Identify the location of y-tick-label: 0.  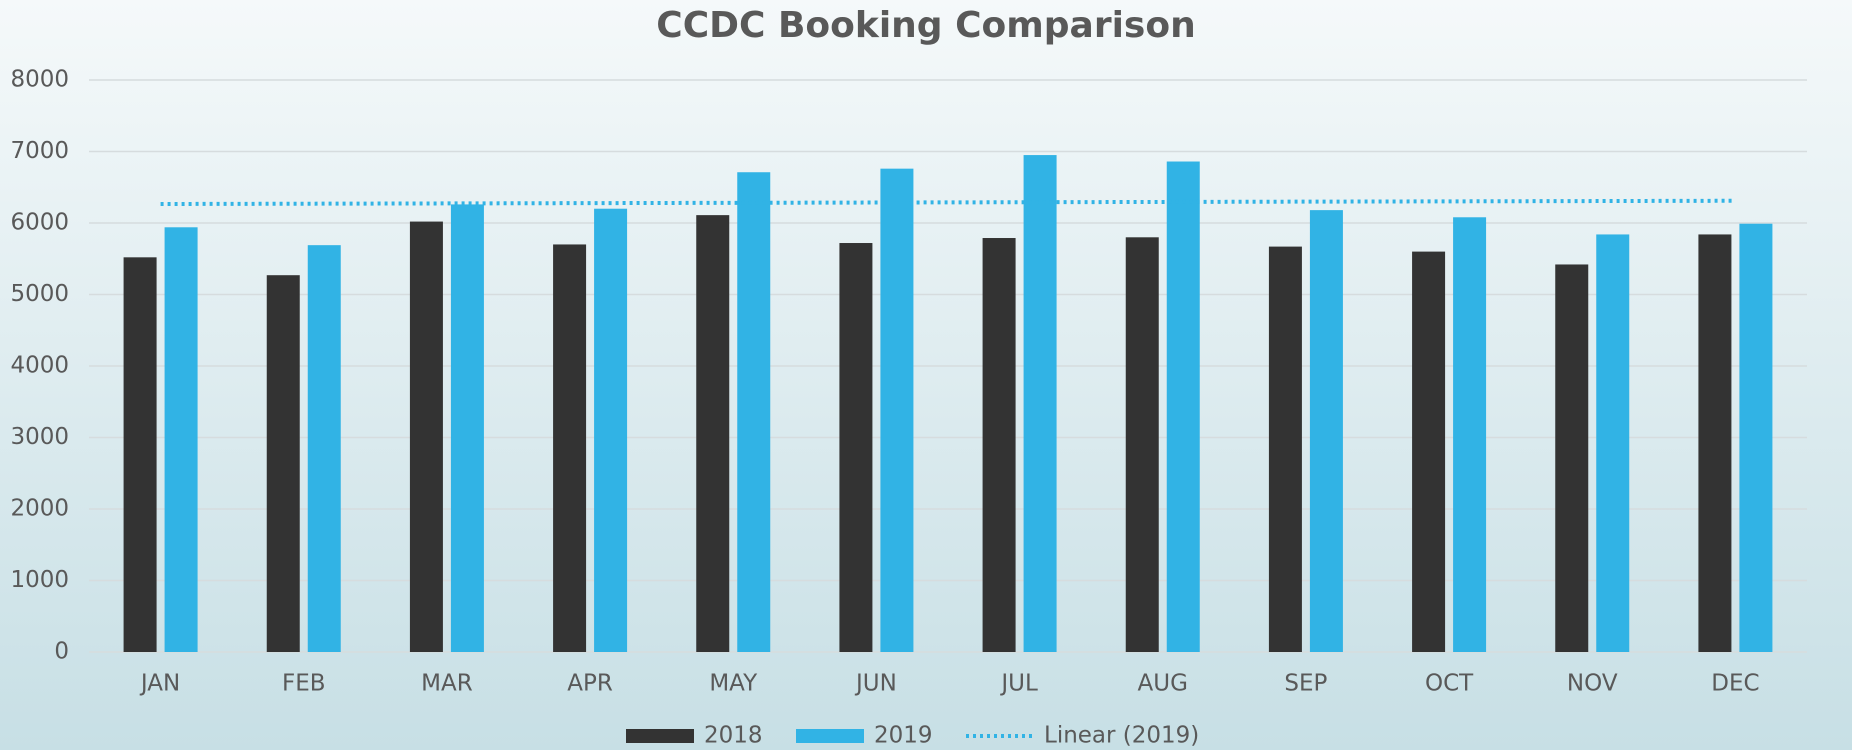
(61, 652).